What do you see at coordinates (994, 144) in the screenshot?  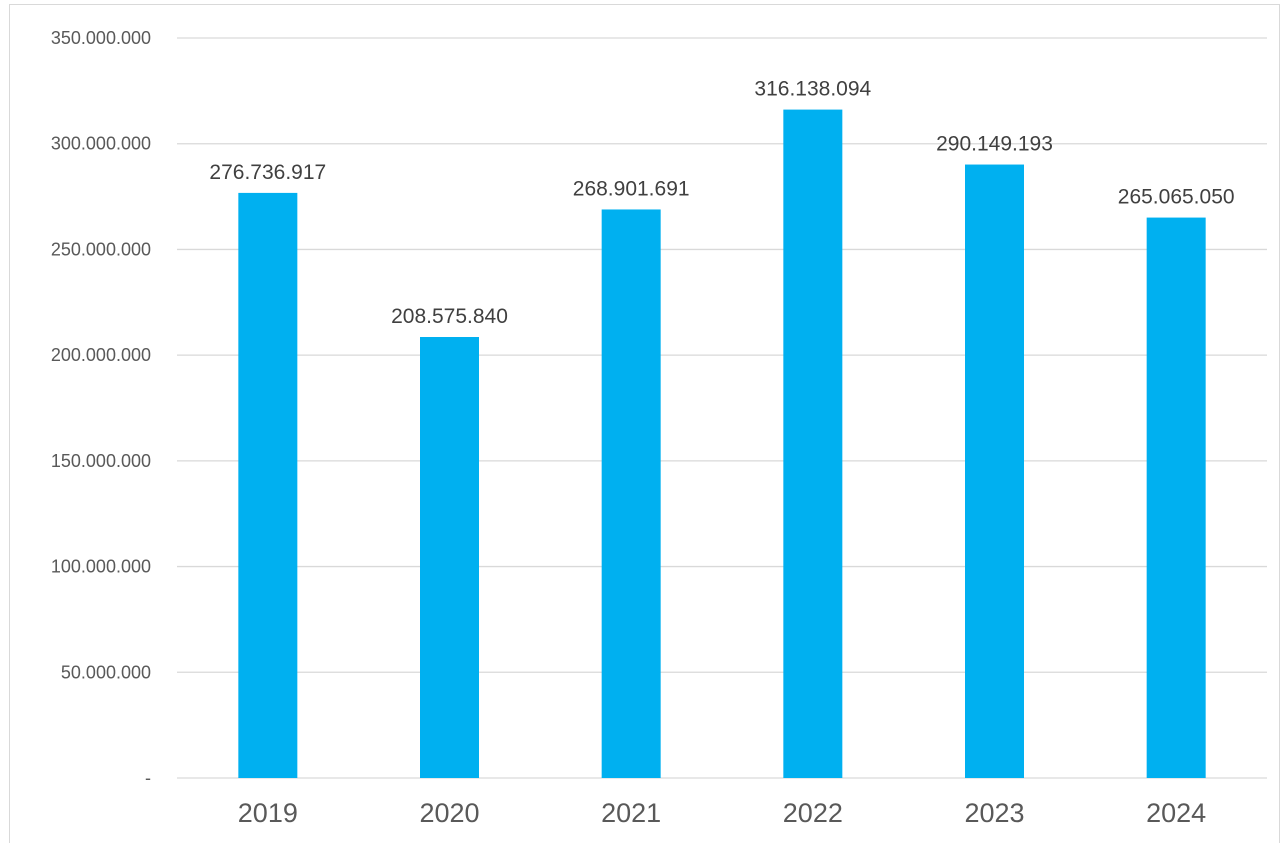 I see `data-label-2023: 290.149.193` at bounding box center [994, 144].